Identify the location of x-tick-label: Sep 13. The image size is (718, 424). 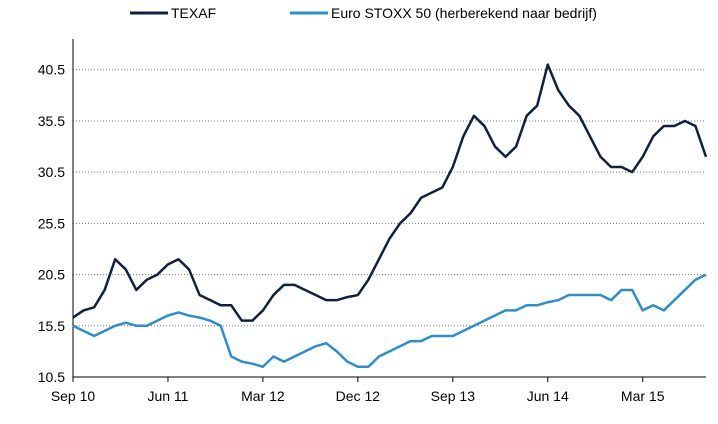
(453, 396).